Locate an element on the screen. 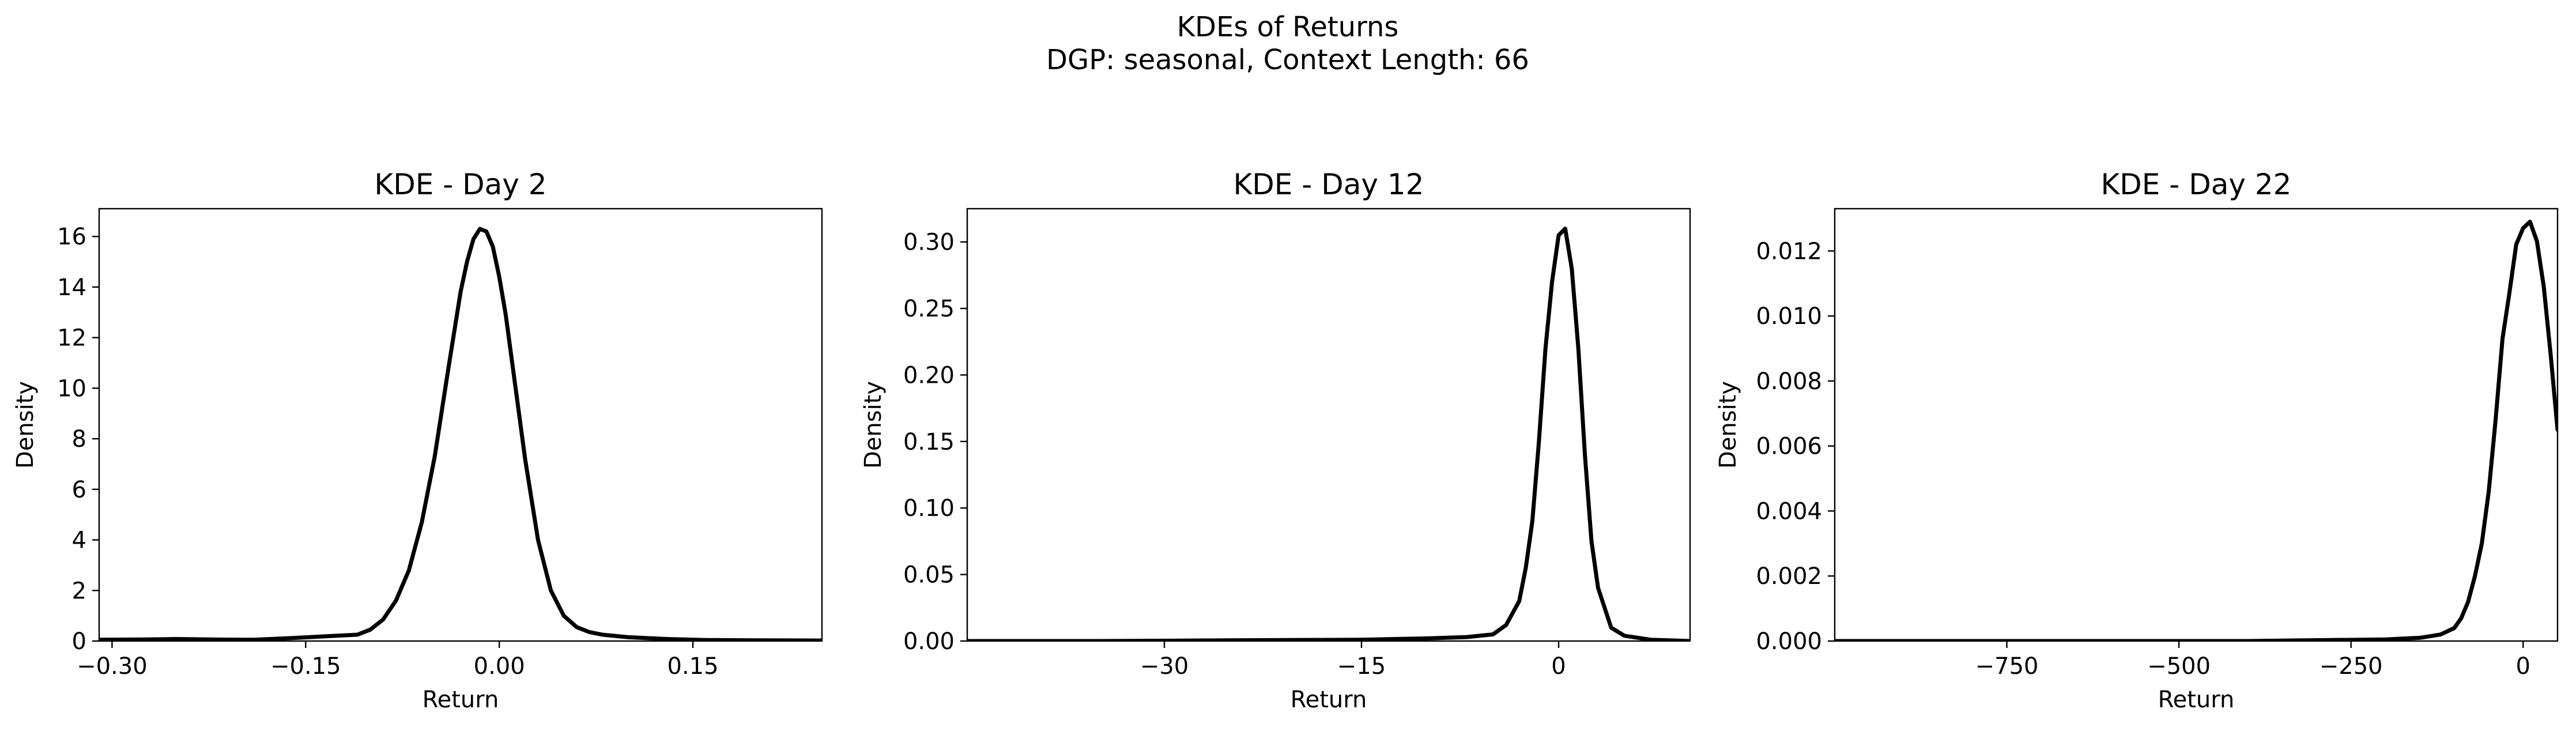  x-tick-label: −250 is located at coordinates (2351, 666).